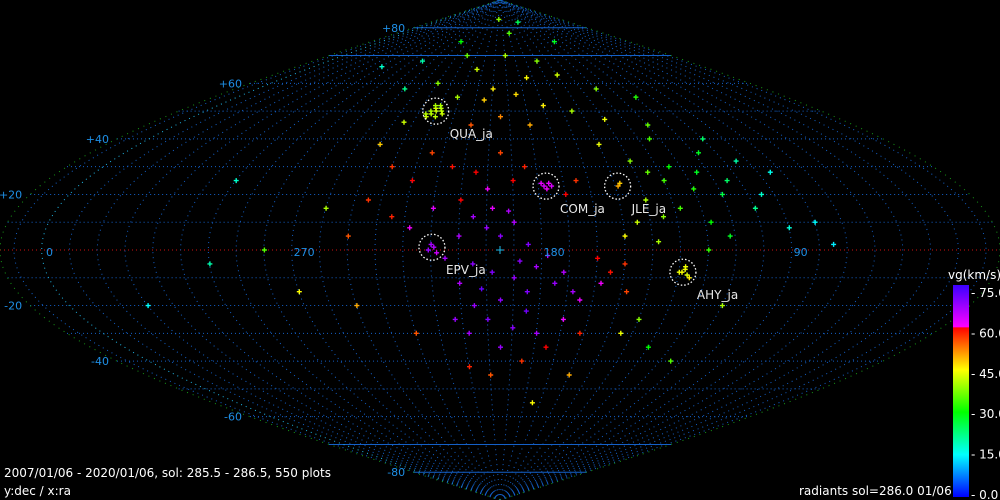 The image size is (1000, 500). I want to click on radiant-label: AHY_ja, so click(717, 295).